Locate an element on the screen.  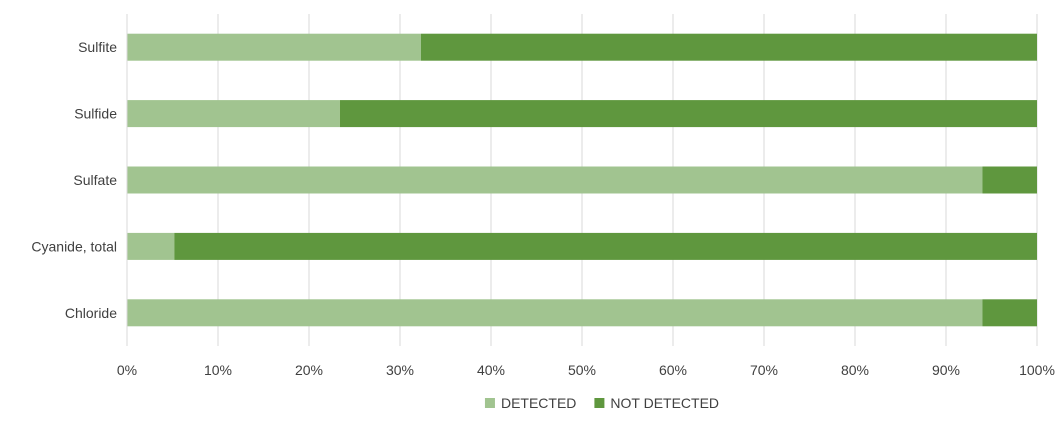
x-tick-label: 50% is located at coordinates (582, 370).